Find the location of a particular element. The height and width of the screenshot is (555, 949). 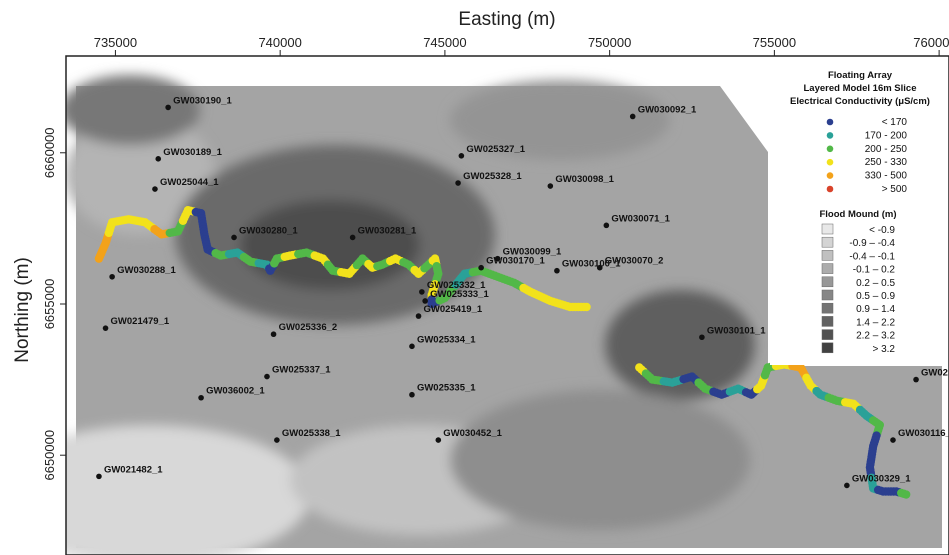

well-label: GW030288_1 is located at coordinates (146, 270).